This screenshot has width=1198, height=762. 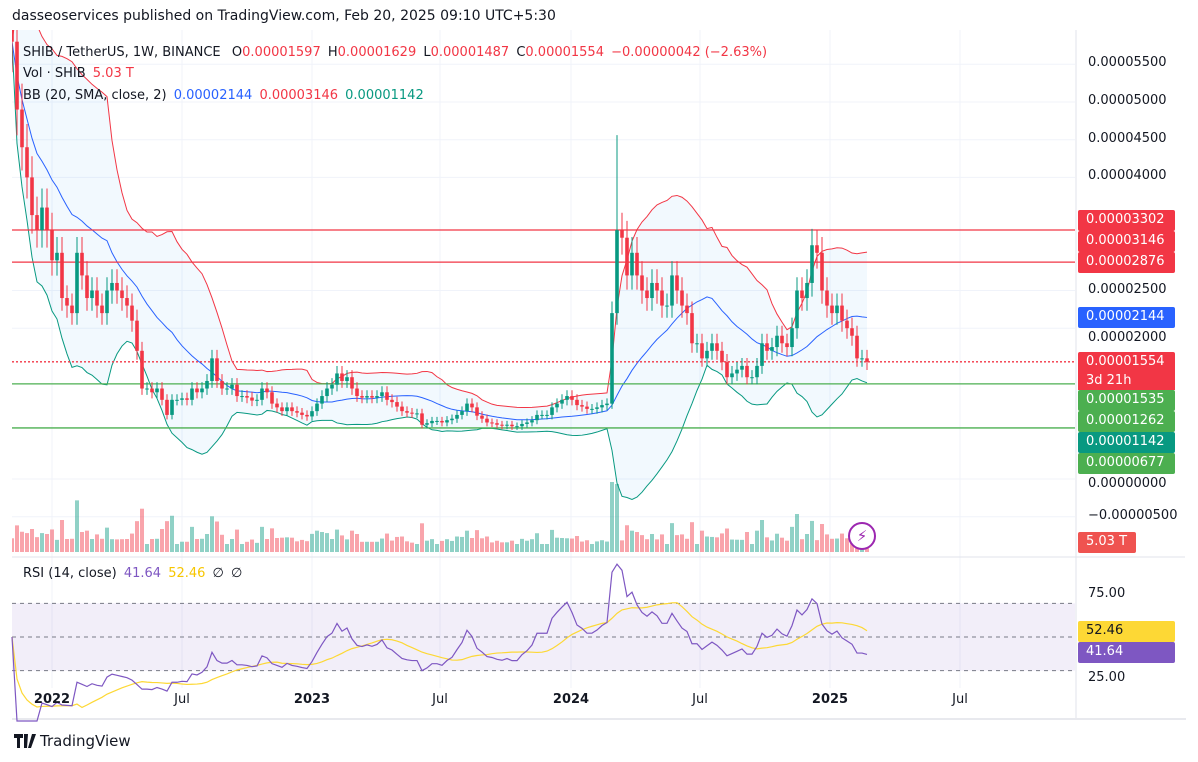 I want to click on time-axis-label: 2025, so click(x=830, y=699).